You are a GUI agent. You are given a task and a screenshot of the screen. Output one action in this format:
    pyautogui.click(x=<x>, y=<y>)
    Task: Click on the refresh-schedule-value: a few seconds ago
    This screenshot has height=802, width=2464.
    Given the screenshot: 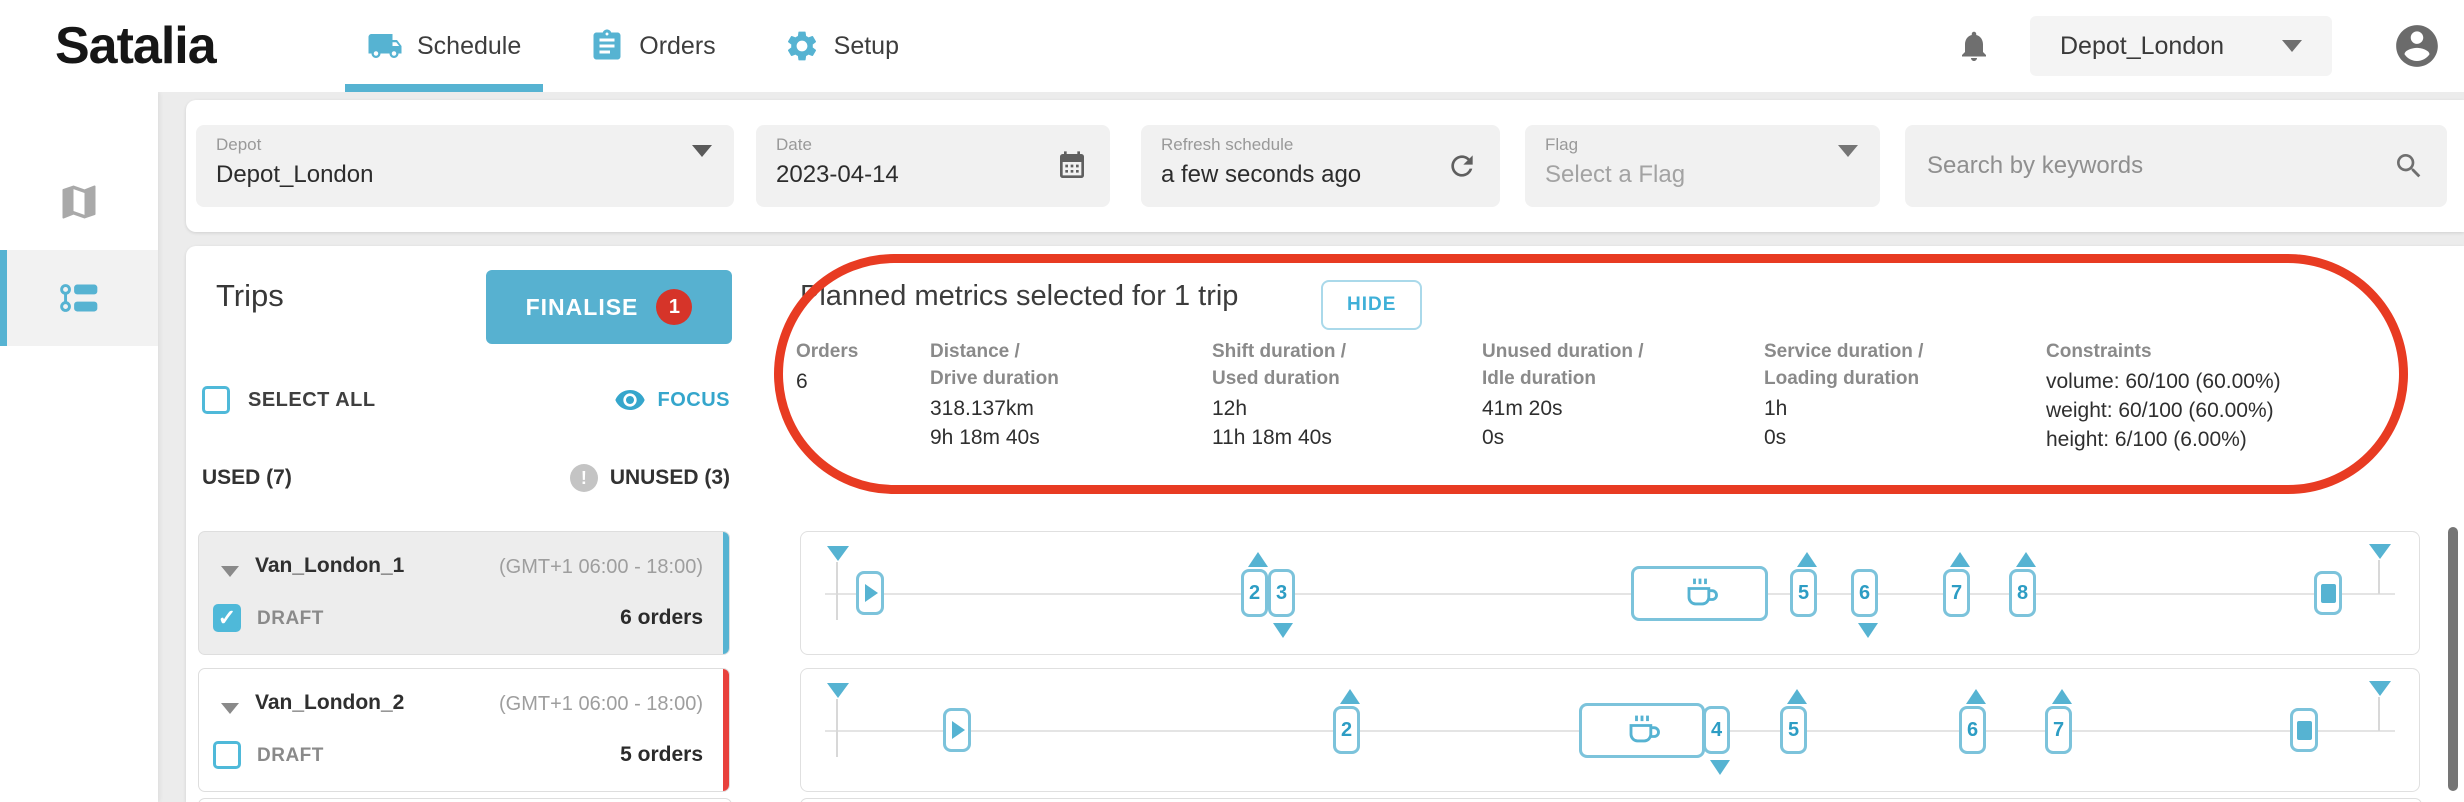 What is the action you would take?
    pyautogui.click(x=1261, y=174)
    